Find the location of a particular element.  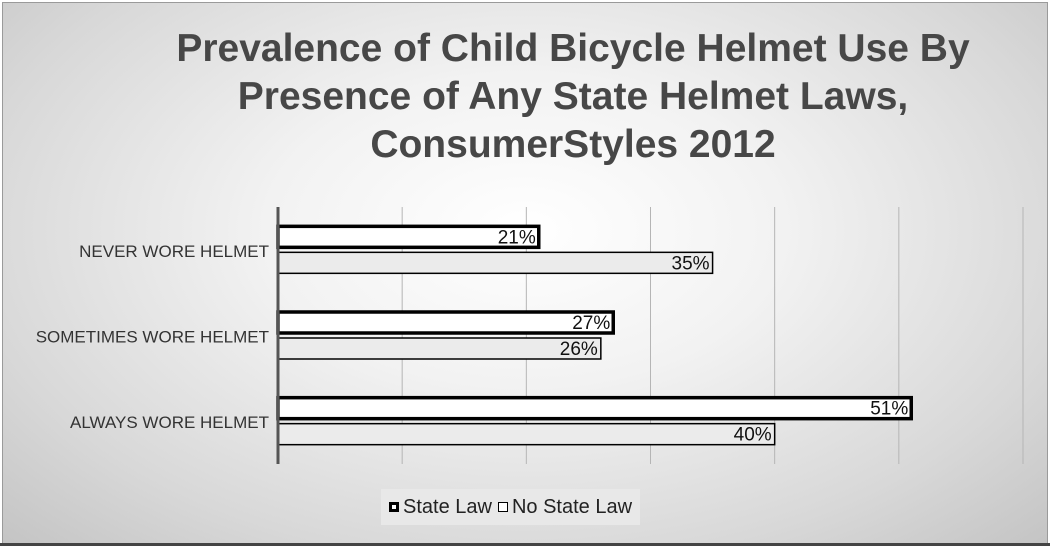

chart-title-line-2: Presence of Any State Helmet Laws, is located at coordinates (573, 96).